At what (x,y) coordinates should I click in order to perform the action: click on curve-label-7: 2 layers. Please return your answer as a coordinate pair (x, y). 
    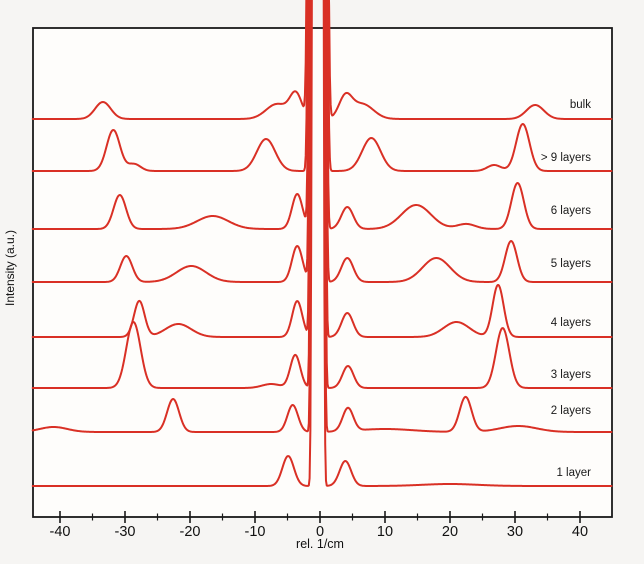
    Looking at the image, I should click on (571, 411).